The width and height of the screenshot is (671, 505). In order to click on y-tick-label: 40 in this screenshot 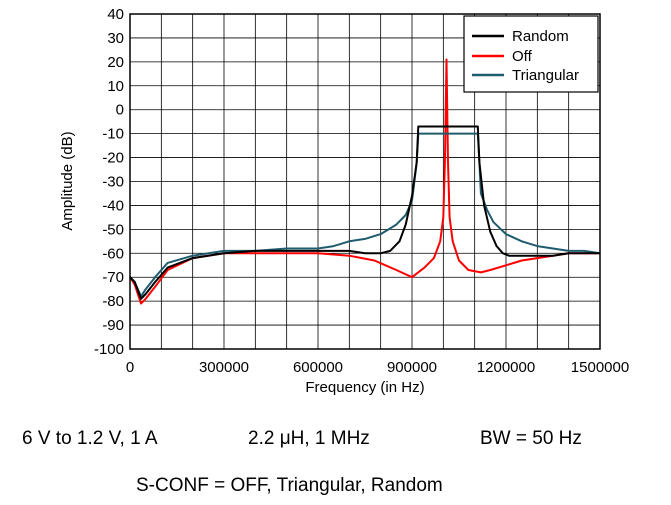, I will do `click(115, 14)`.